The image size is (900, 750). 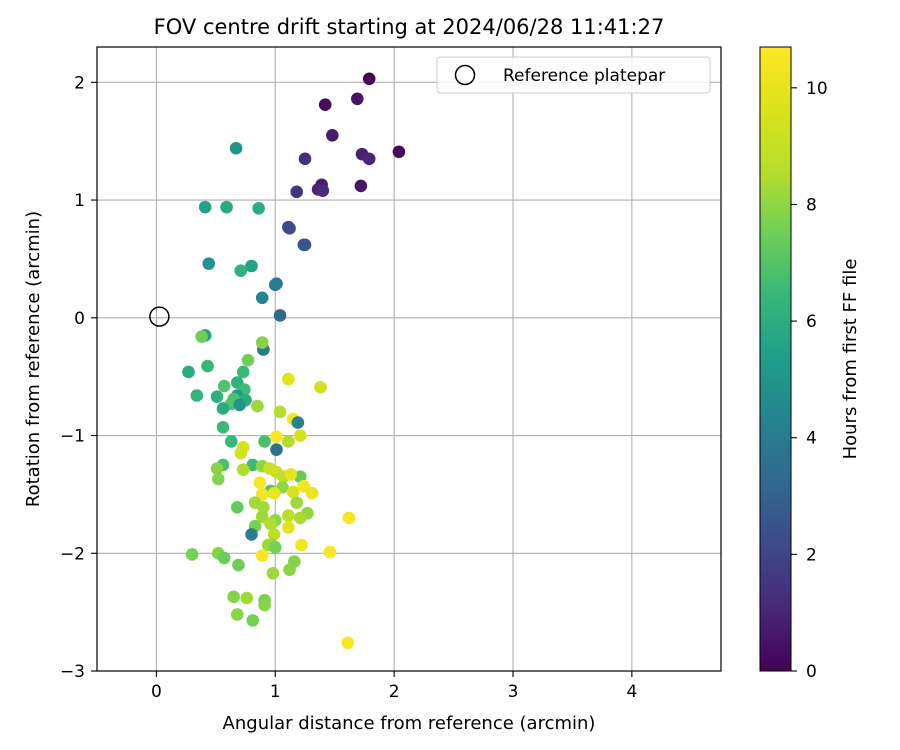 I want to click on x-tick-label: 1, so click(x=275, y=692).